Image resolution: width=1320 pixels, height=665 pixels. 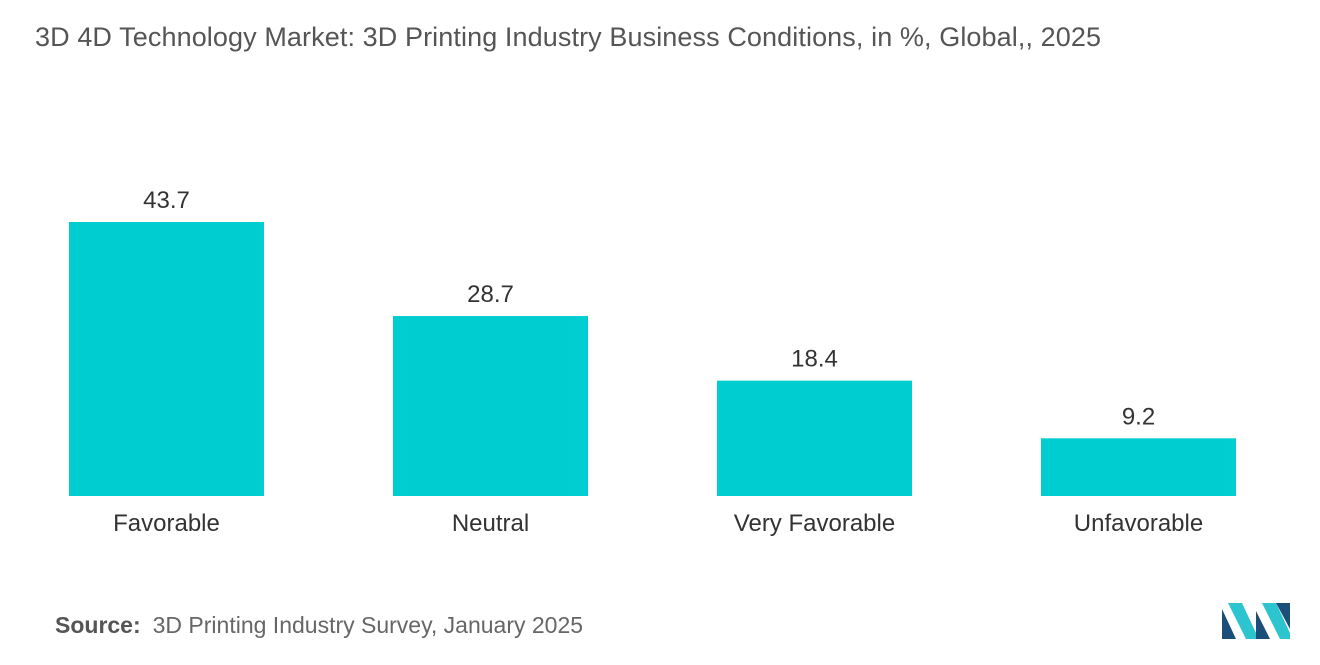 What do you see at coordinates (490, 294) in the screenshot?
I see `data-label-neutral: 28.7` at bounding box center [490, 294].